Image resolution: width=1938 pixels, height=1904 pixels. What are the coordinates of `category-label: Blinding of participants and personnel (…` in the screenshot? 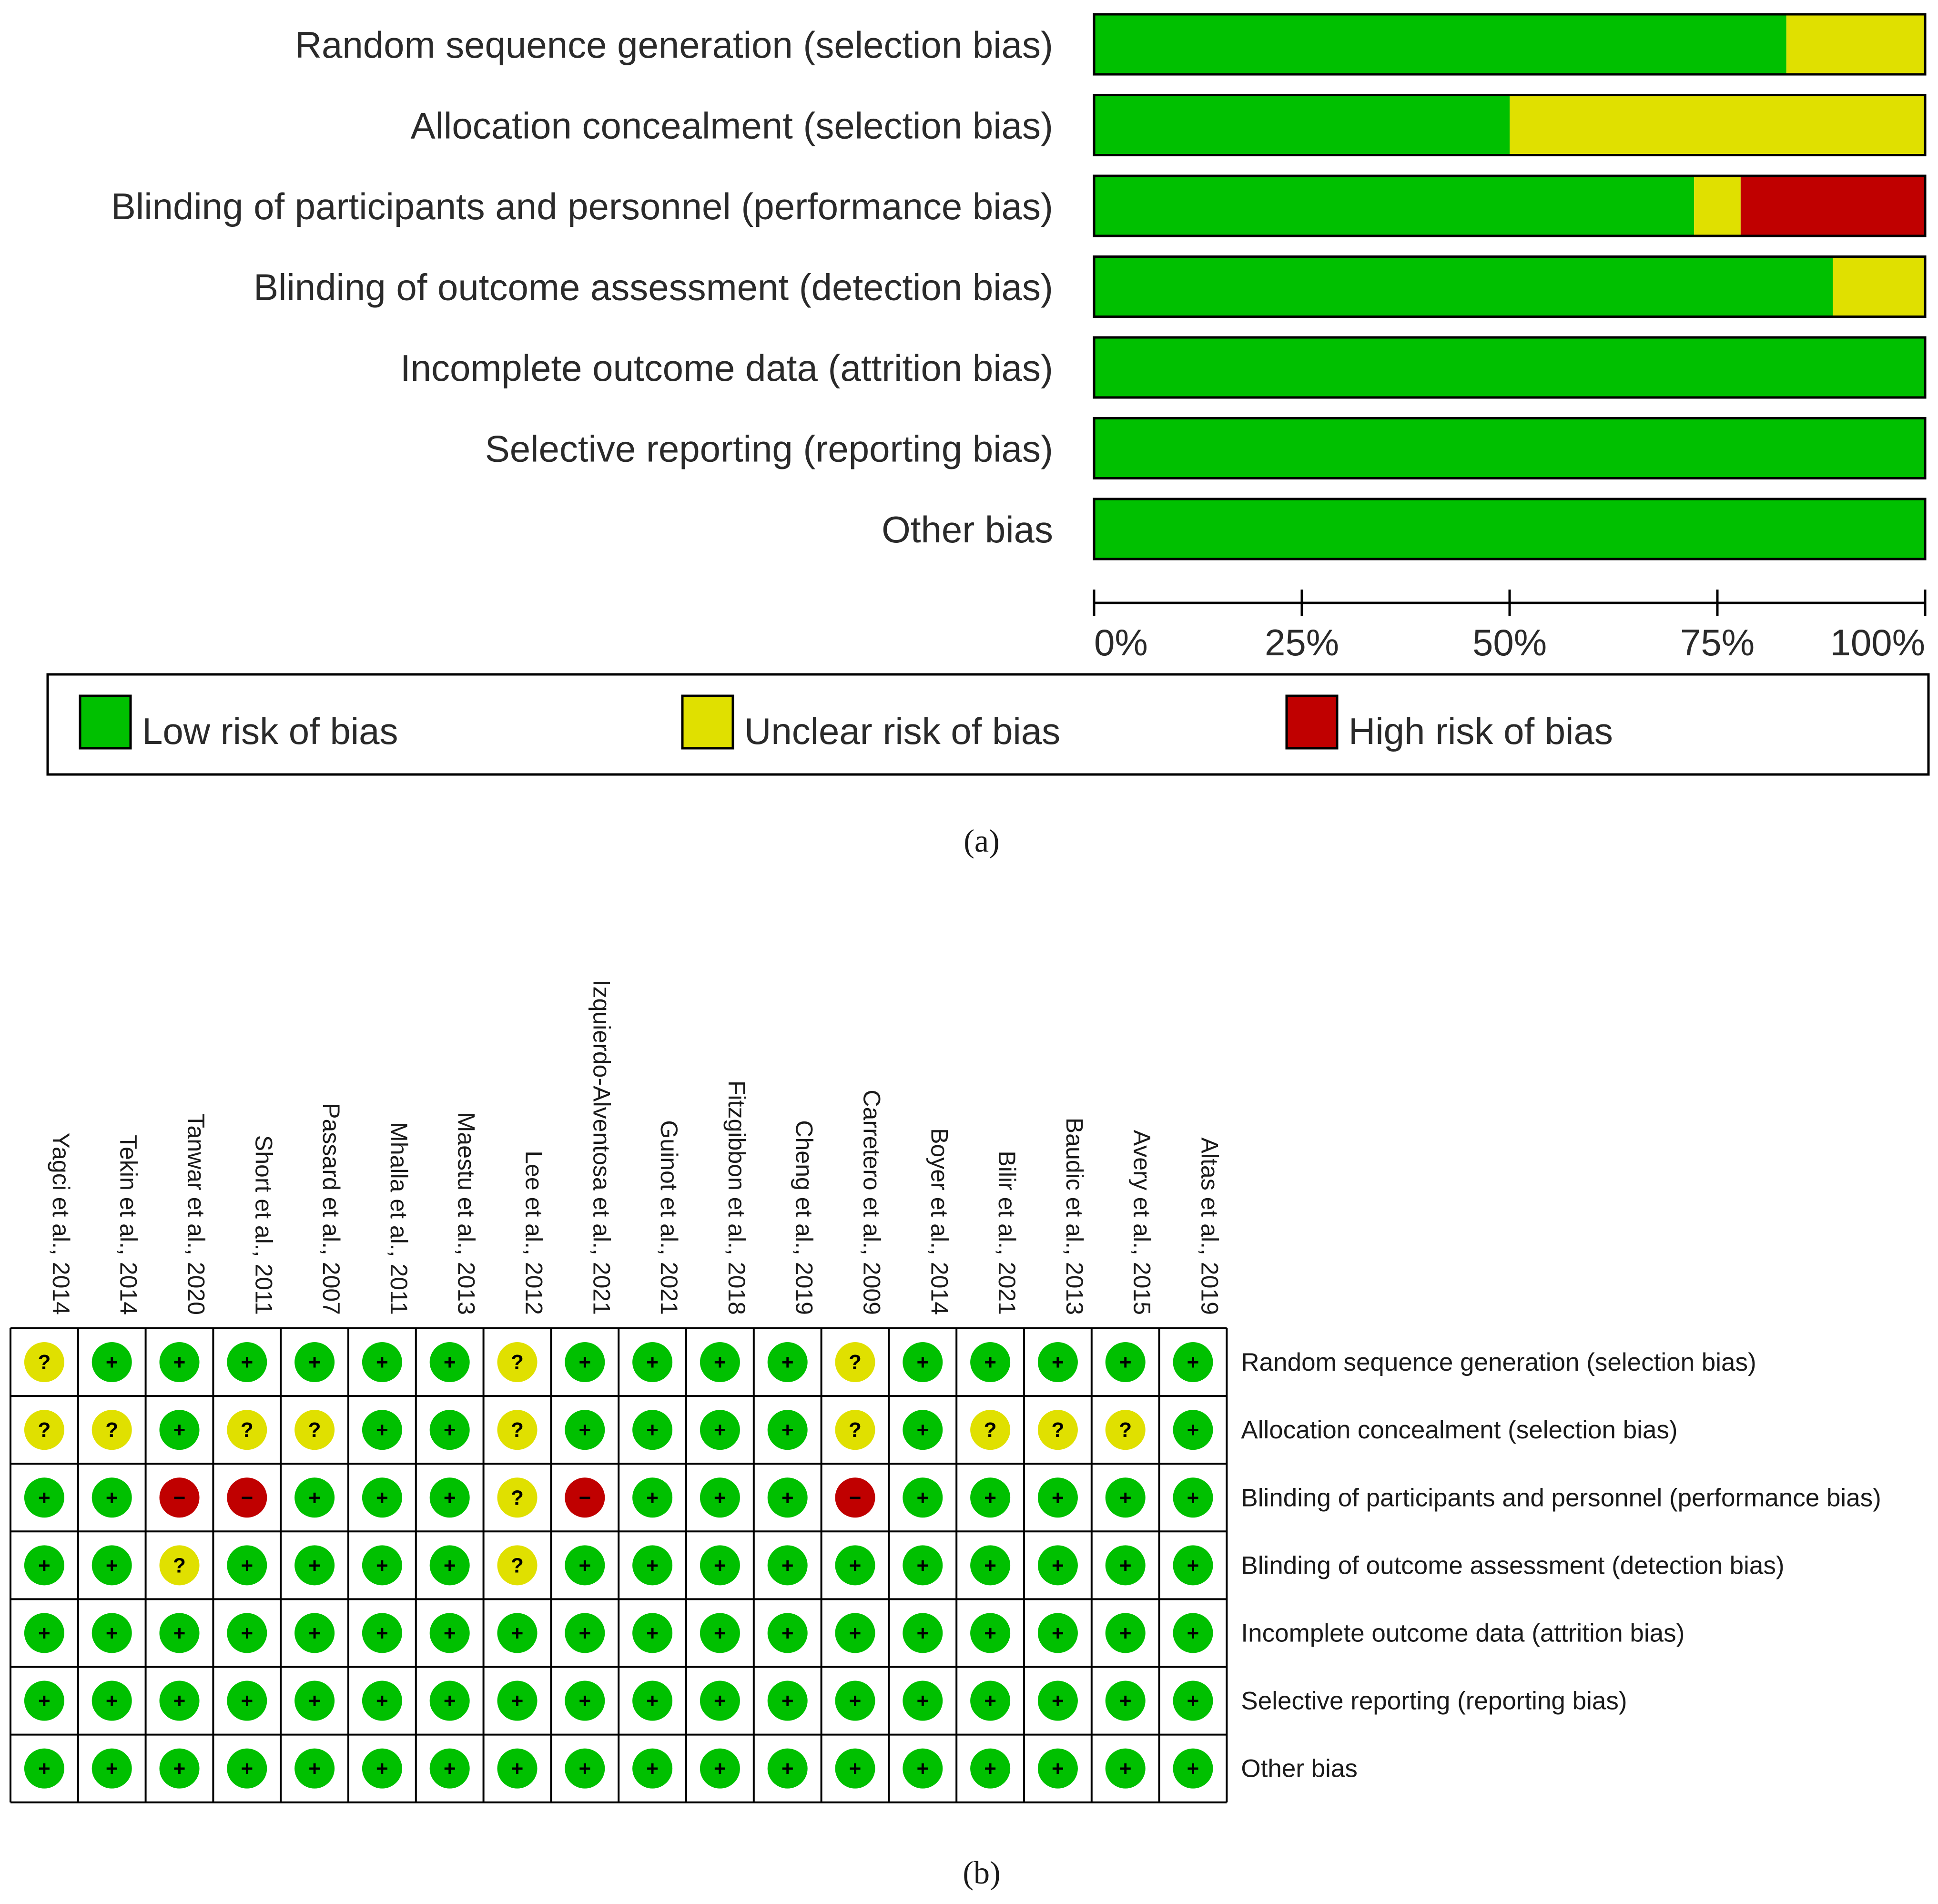 It's located at (582, 206).